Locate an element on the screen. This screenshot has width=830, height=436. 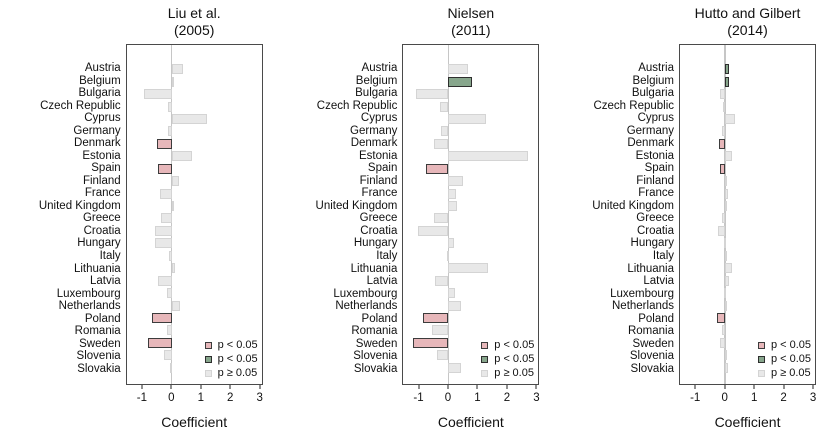
category-label: Sweden is located at coordinates (376, 343).